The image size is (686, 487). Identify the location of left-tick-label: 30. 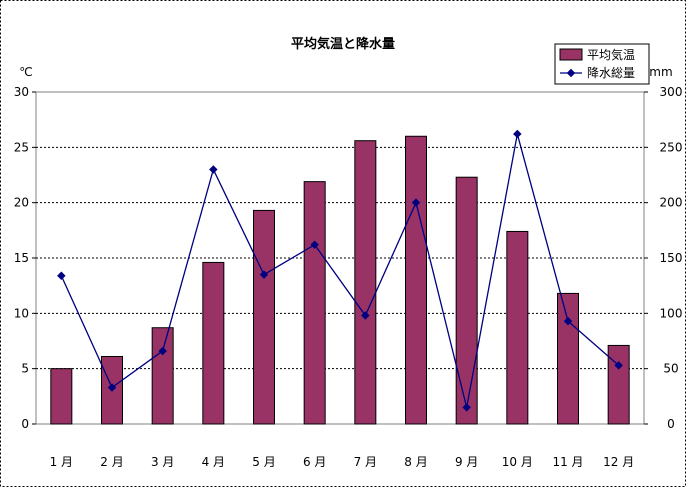
(21, 92).